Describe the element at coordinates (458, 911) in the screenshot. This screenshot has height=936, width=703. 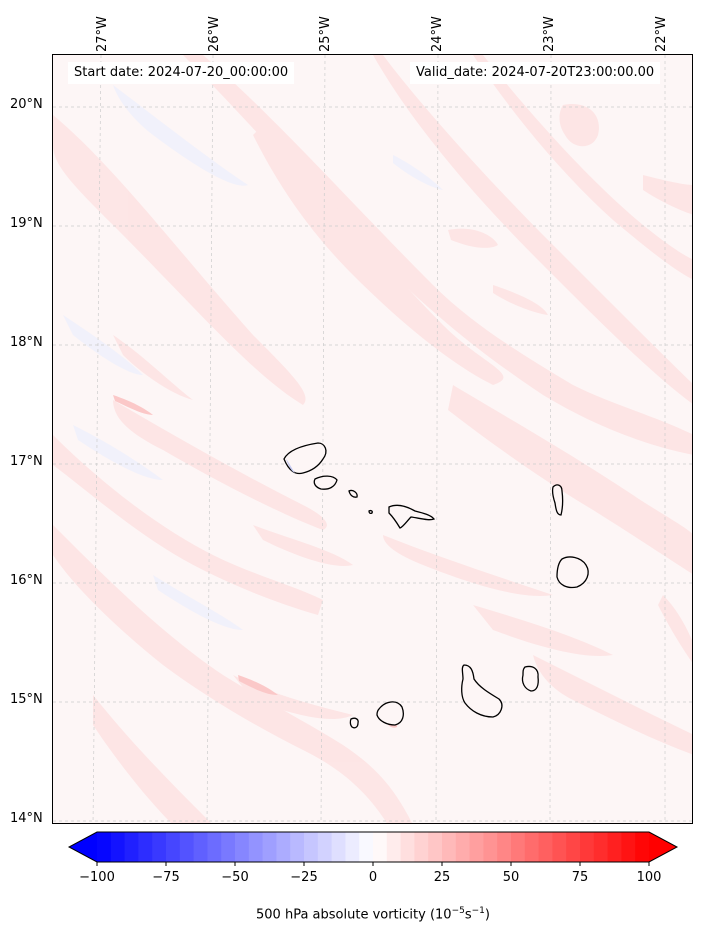
I see `colorbar-label-exp: −5` at that location.